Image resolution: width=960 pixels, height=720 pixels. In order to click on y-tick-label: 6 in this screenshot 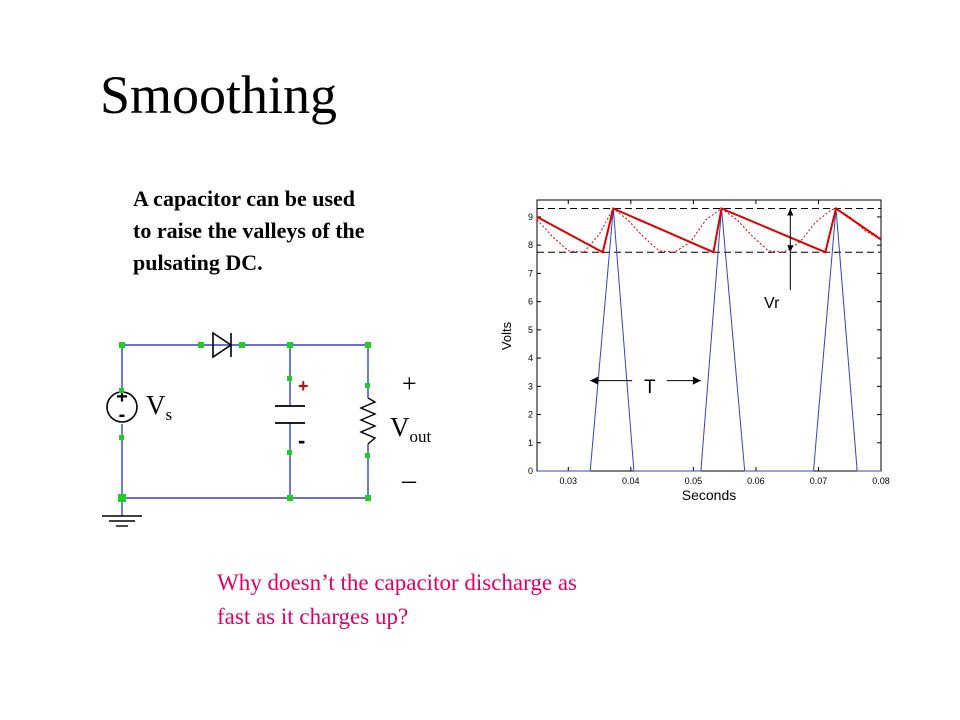, I will do `click(530, 302)`.